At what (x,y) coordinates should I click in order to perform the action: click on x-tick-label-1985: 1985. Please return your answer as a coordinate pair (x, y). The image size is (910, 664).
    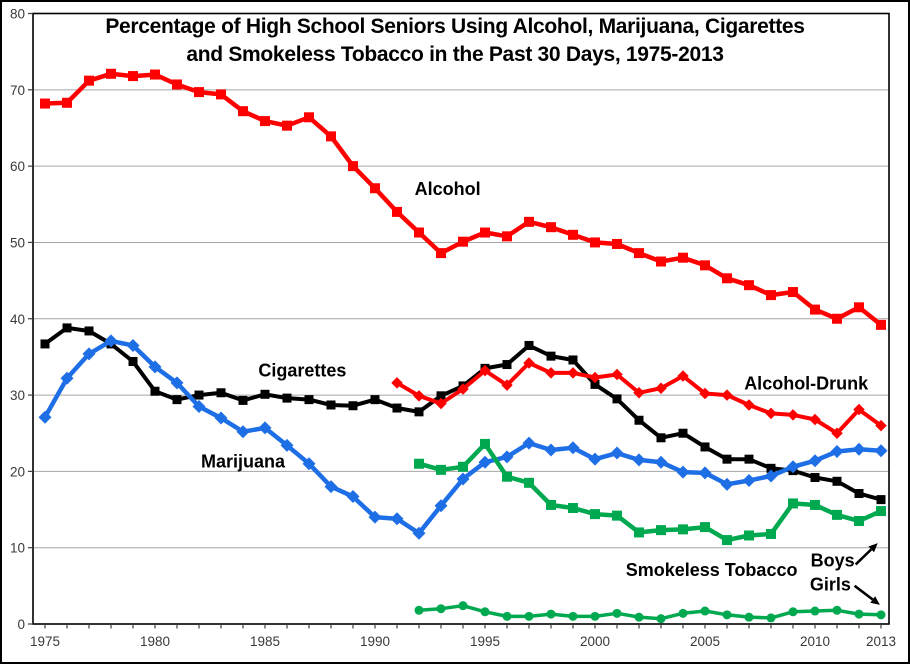
    Looking at the image, I should click on (265, 641).